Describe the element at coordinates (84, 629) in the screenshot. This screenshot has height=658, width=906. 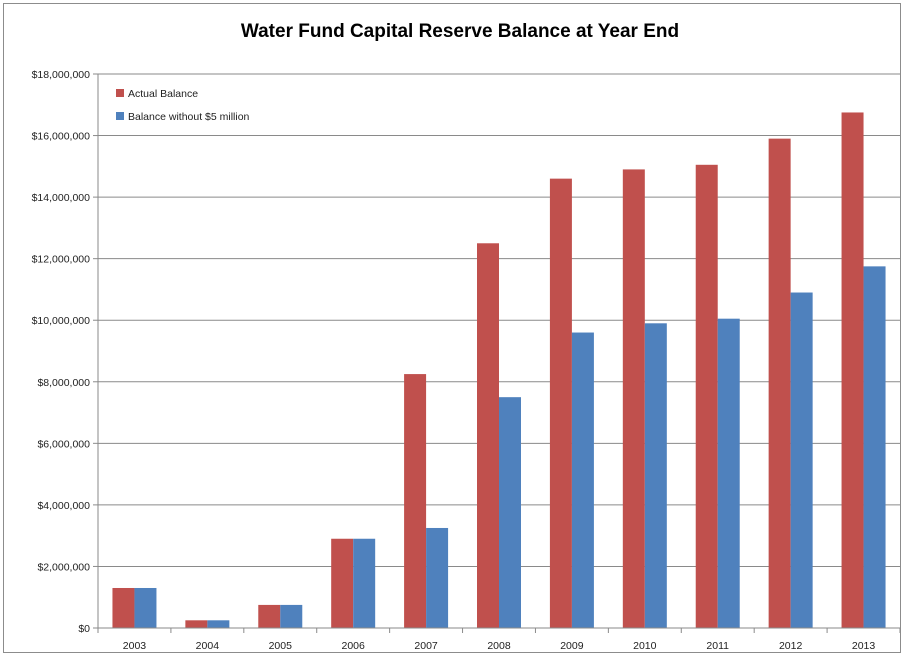
I see `y-tick-label: $0` at that location.